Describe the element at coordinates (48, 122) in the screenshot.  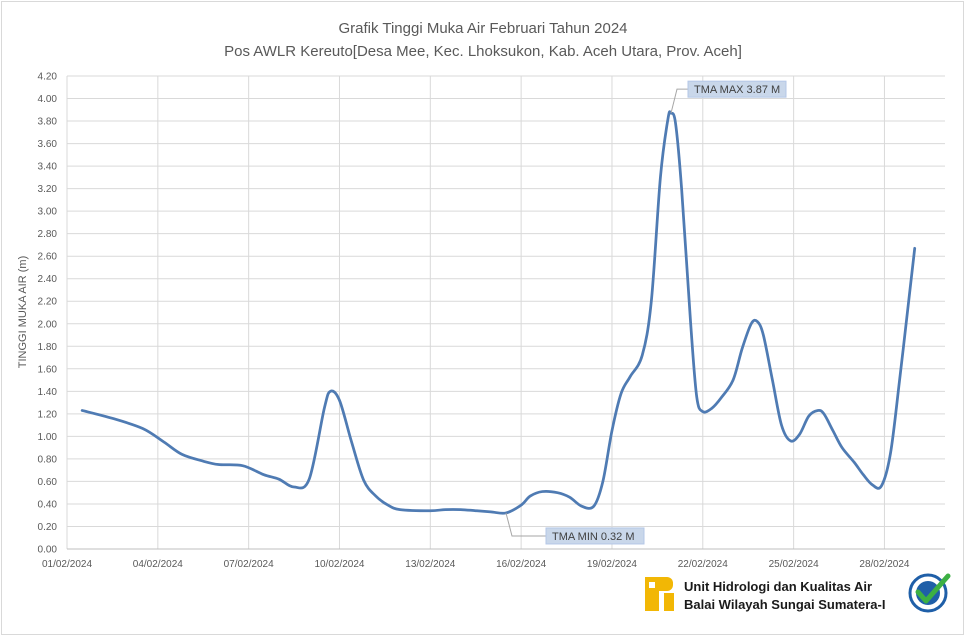
I see `y-tick-label: 3.80` at that location.